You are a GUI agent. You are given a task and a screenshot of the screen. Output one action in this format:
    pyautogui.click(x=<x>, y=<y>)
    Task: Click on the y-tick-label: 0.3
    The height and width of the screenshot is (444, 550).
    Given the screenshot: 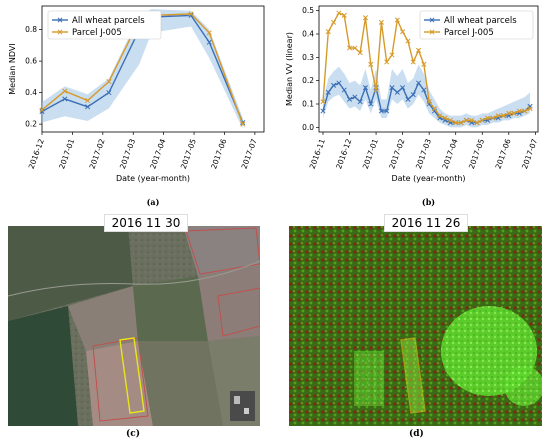 What is the action you would take?
    pyautogui.click(x=308, y=57)
    